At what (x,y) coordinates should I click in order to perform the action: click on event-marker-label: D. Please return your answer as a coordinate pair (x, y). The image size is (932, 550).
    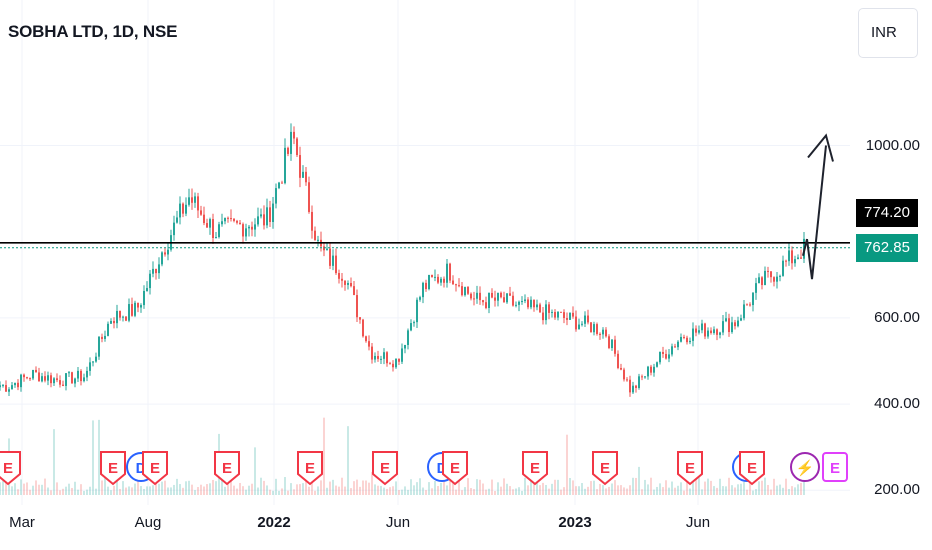
    Looking at the image, I should click on (141, 468).